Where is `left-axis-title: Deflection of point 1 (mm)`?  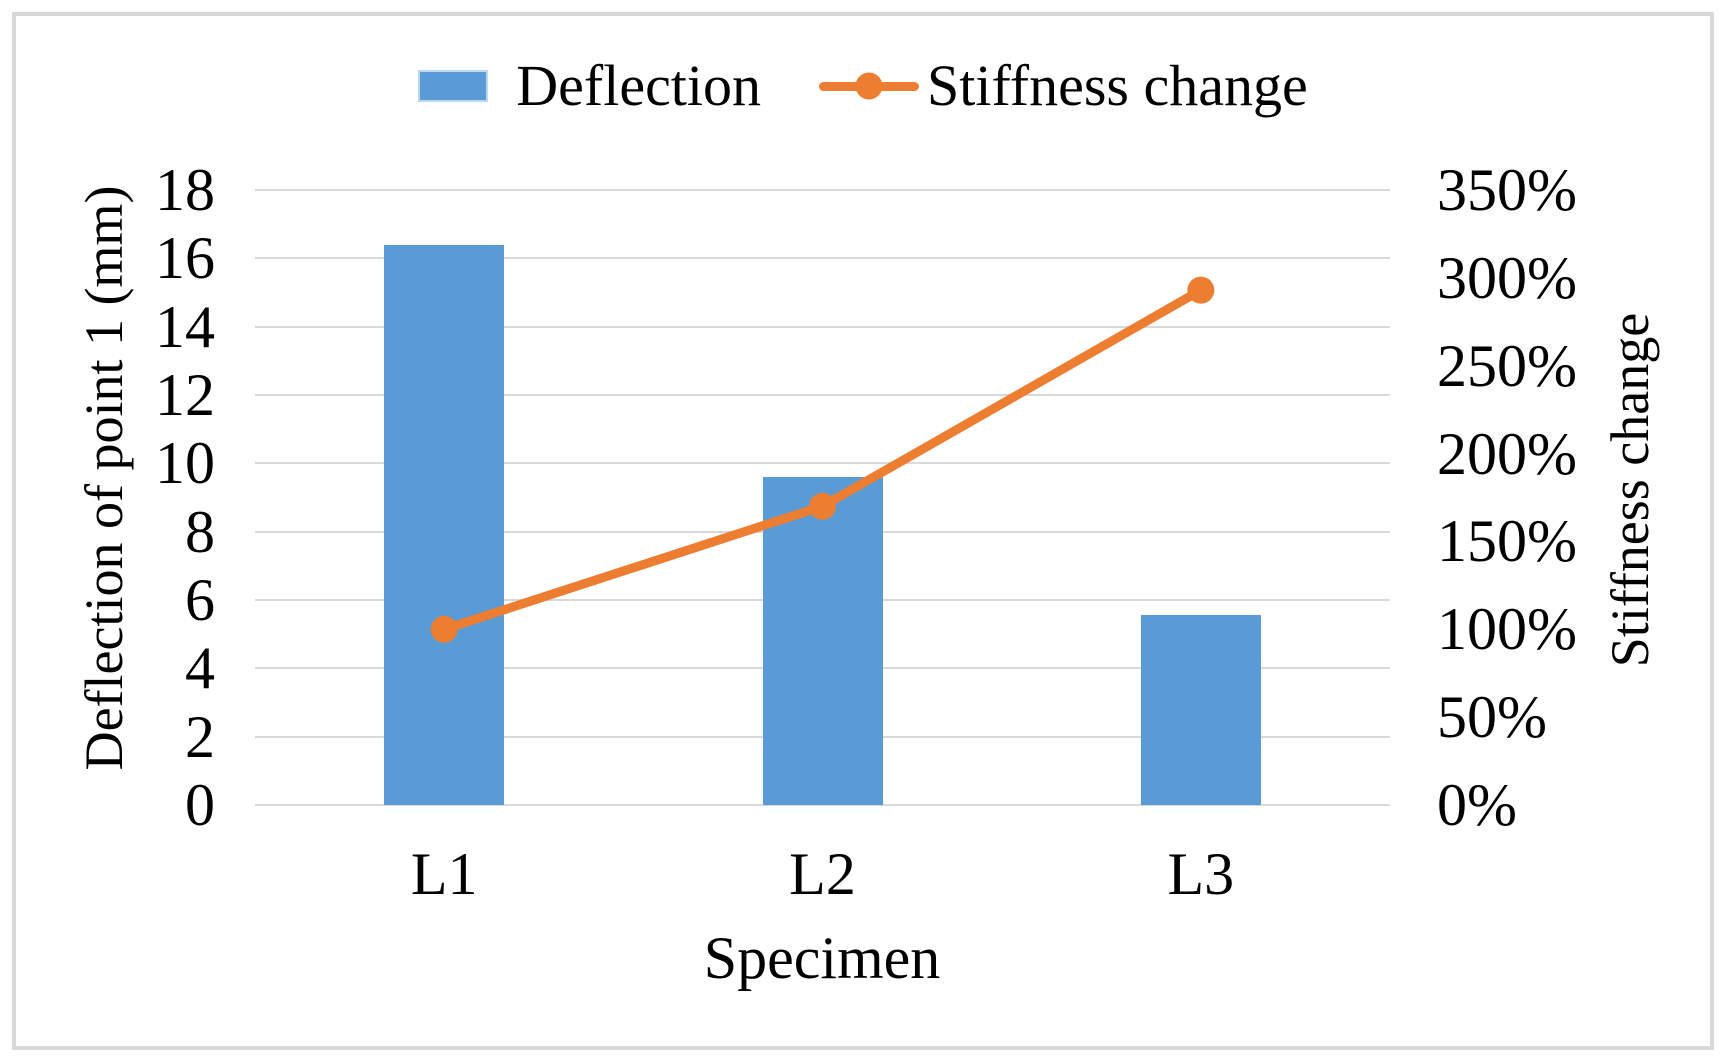 left-axis-title: Deflection of point 1 (mm) is located at coordinates (104, 478).